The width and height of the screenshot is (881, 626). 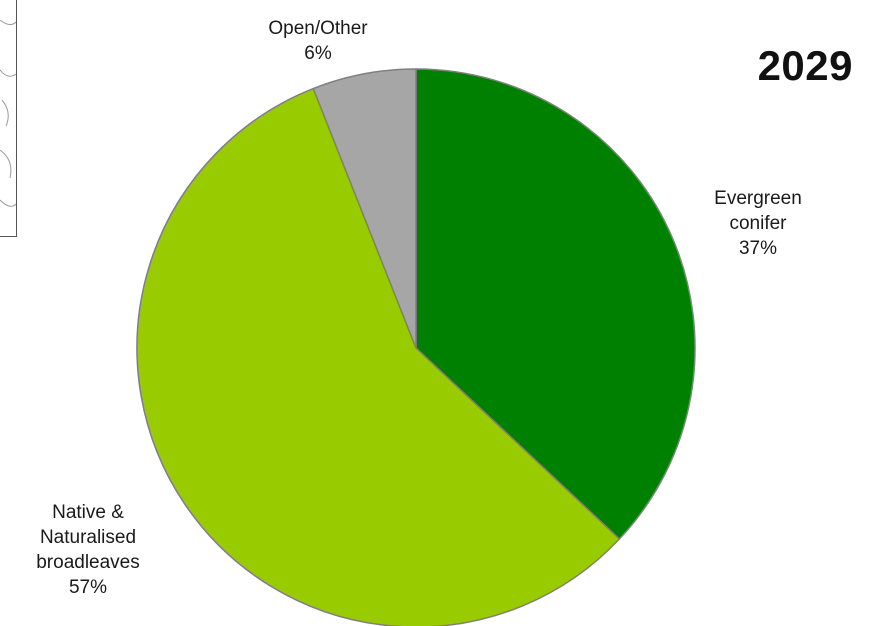 I want to click on chart-title: 2029, so click(x=805, y=65).